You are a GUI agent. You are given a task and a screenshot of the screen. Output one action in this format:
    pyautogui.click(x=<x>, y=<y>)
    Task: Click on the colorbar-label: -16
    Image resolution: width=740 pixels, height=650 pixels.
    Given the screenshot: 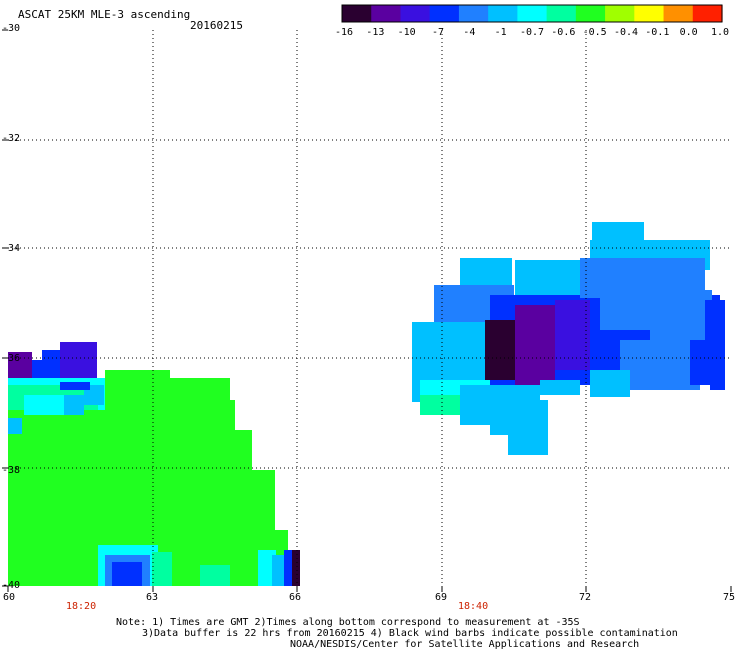 What is the action you would take?
    pyautogui.click(x=344, y=32)
    